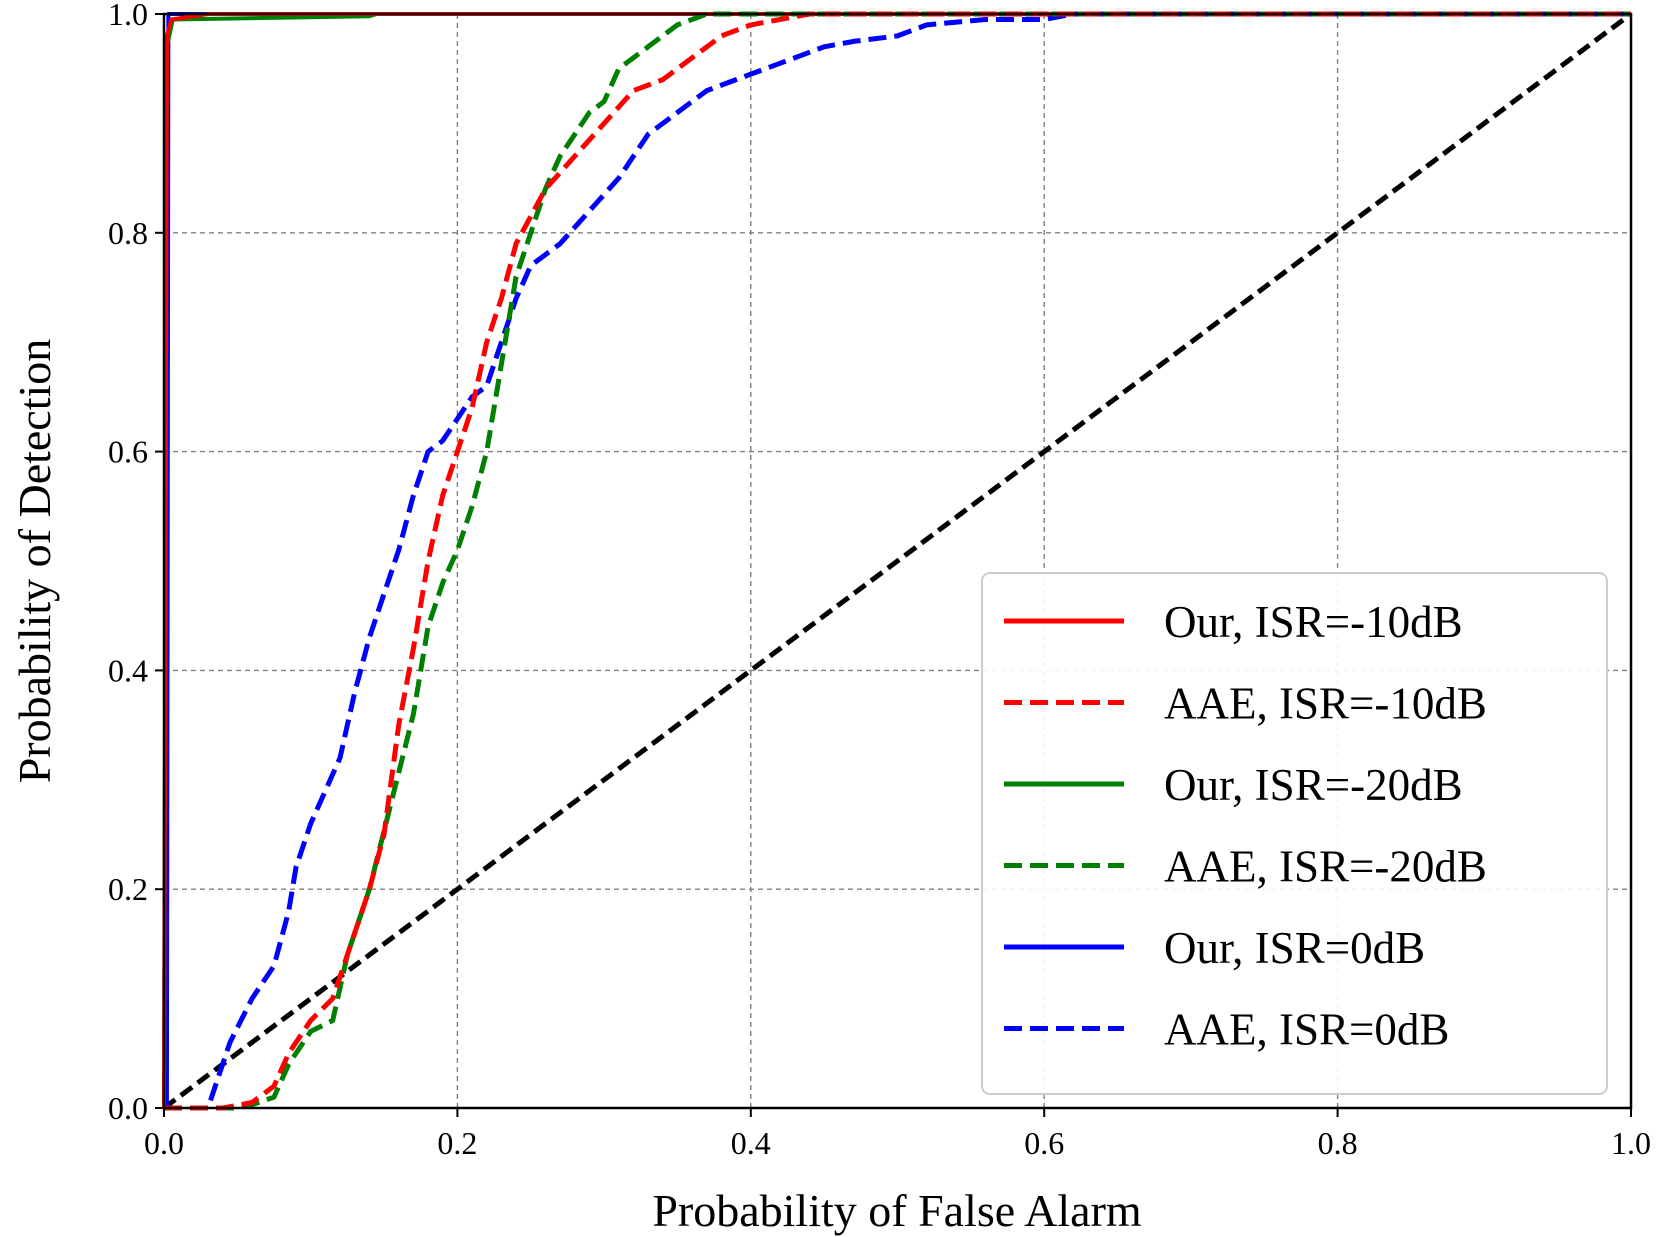 The image size is (1660, 1237). What do you see at coordinates (457, 1143) in the screenshot?
I see `x-tick-label: 0.2` at bounding box center [457, 1143].